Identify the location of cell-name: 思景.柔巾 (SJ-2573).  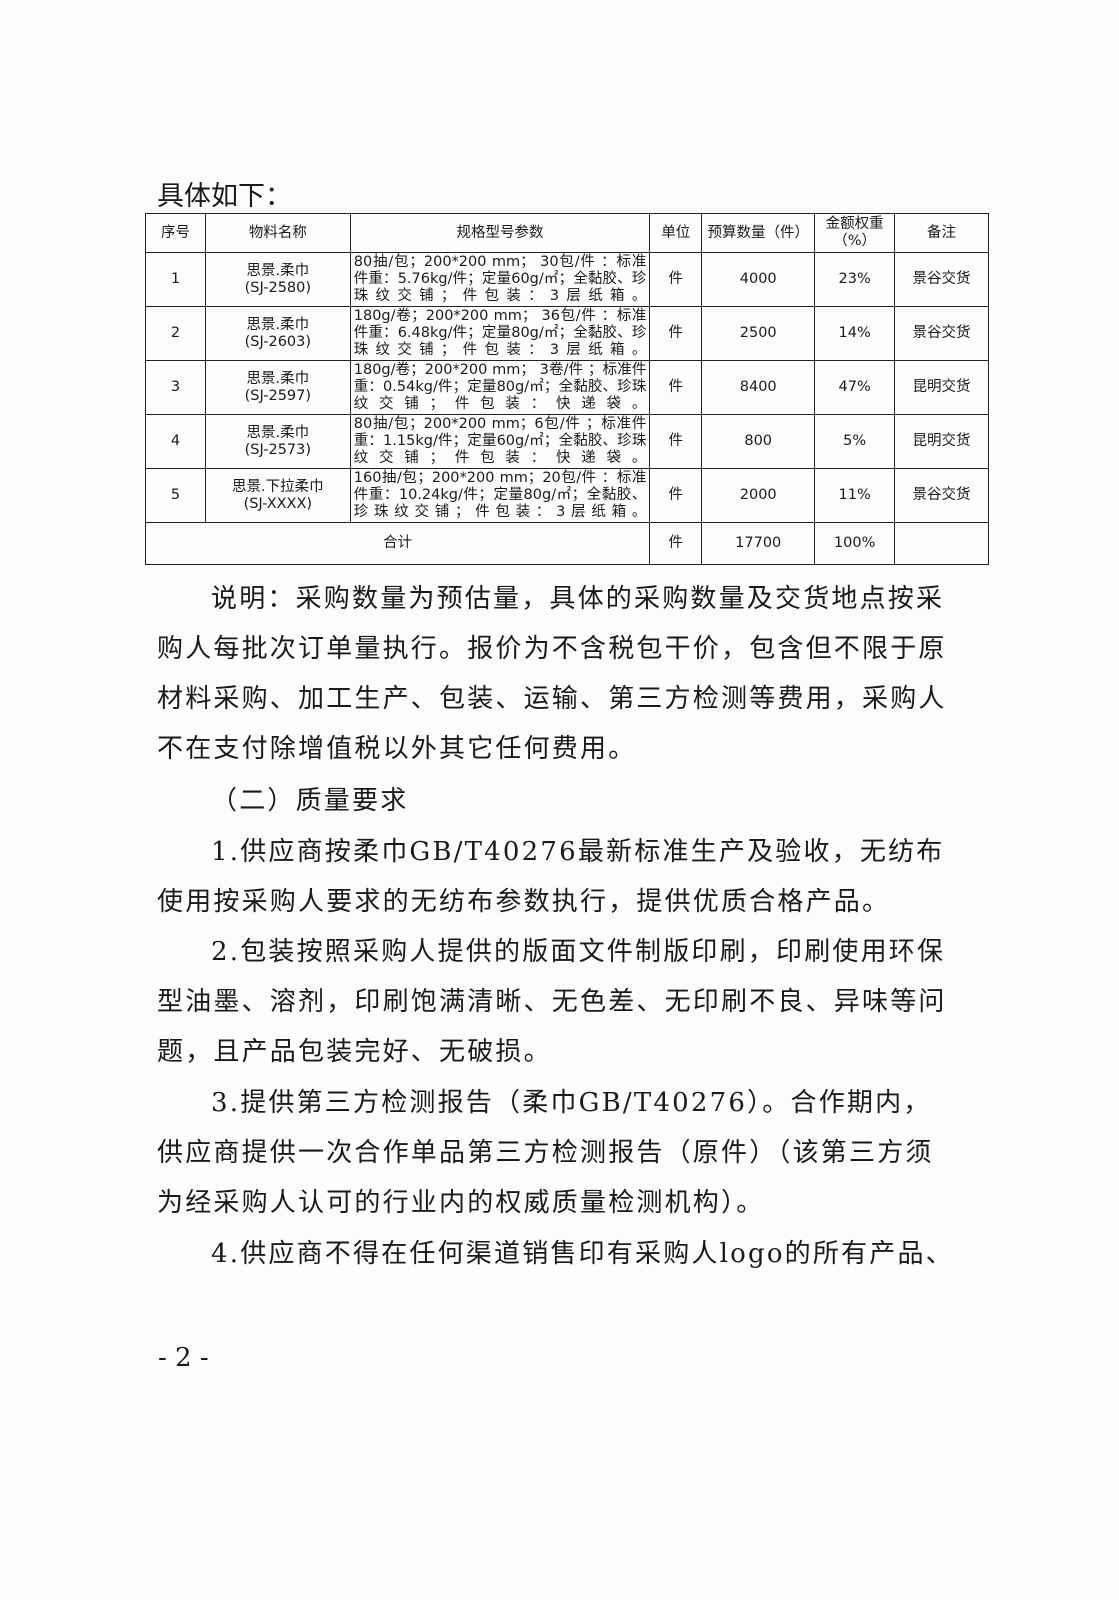
(277, 441).